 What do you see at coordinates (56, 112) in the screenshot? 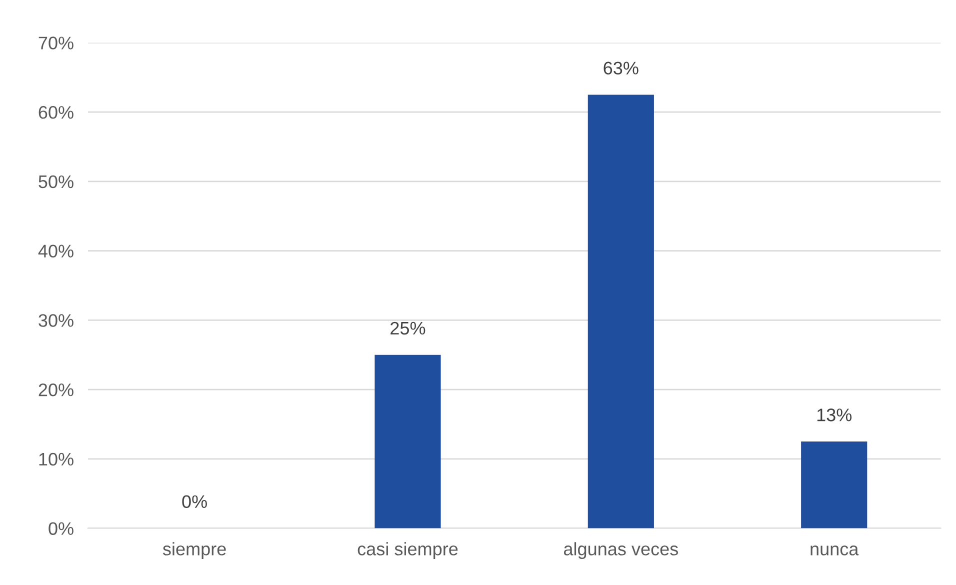
I see `y-tick-label: 60%` at bounding box center [56, 112].